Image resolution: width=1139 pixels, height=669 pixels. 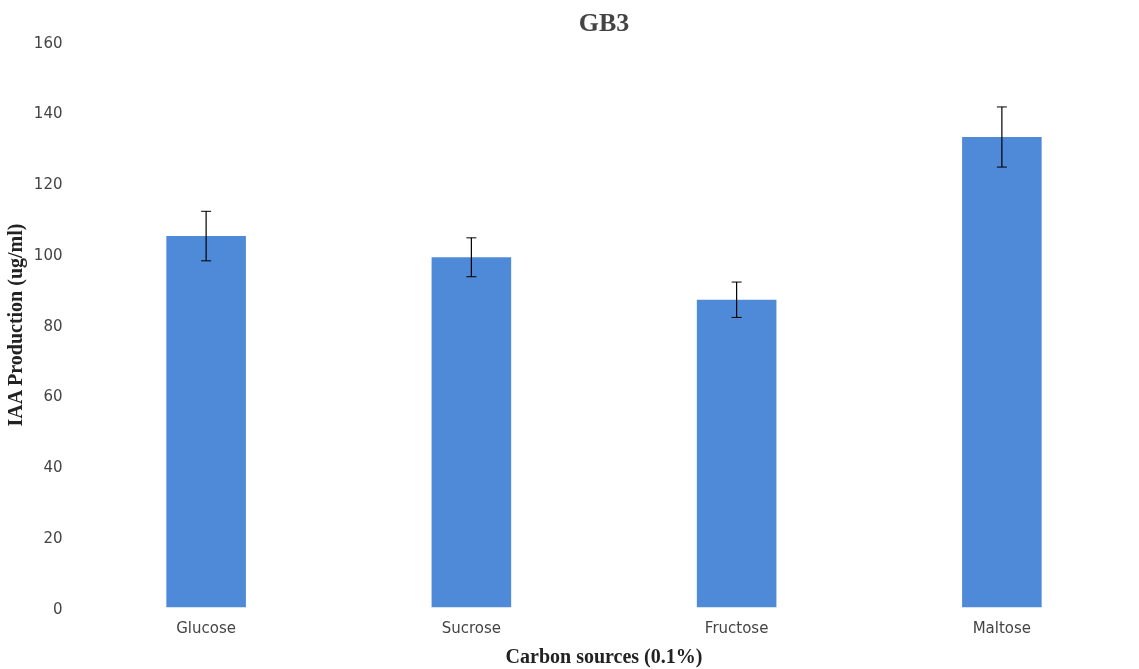 What do you see at coordinates (48, 184) in the screenshot?
I see `y-tick-label: 120` at bounding box center [48, 184].